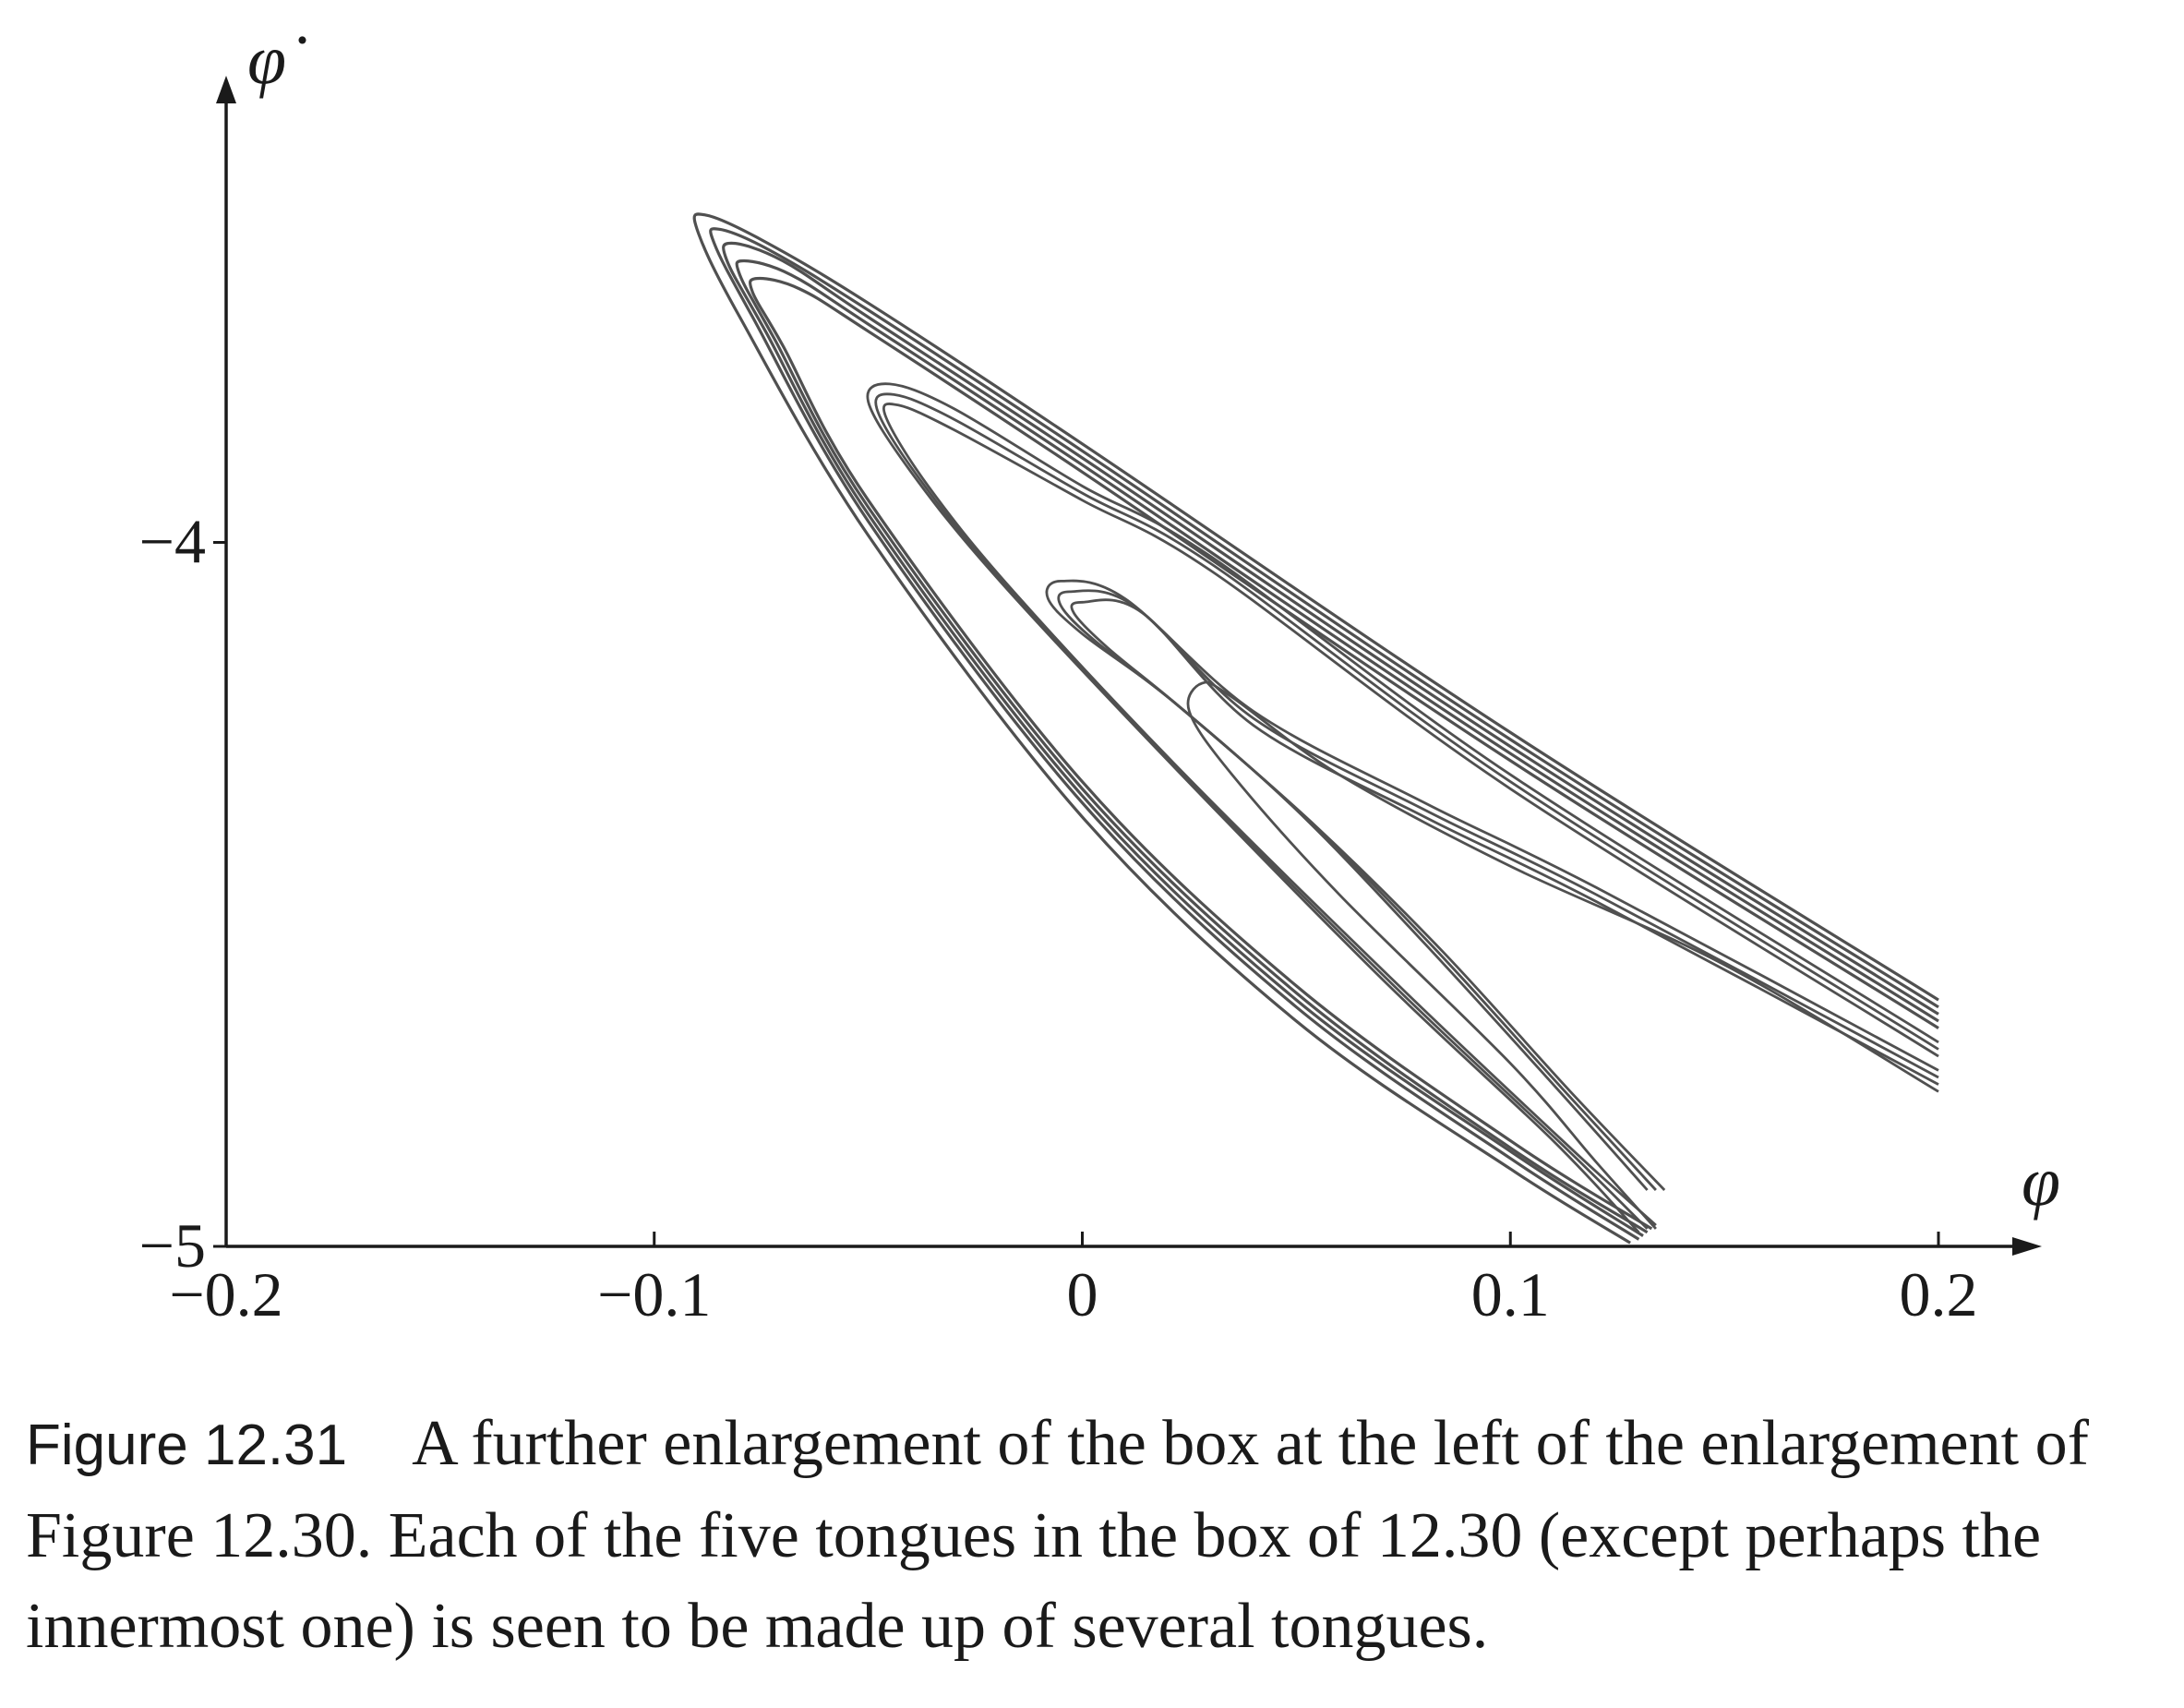 The height and width of the screenshot is (1708, 2184). I want to click on y-axis-arrow, so click(226, 89).